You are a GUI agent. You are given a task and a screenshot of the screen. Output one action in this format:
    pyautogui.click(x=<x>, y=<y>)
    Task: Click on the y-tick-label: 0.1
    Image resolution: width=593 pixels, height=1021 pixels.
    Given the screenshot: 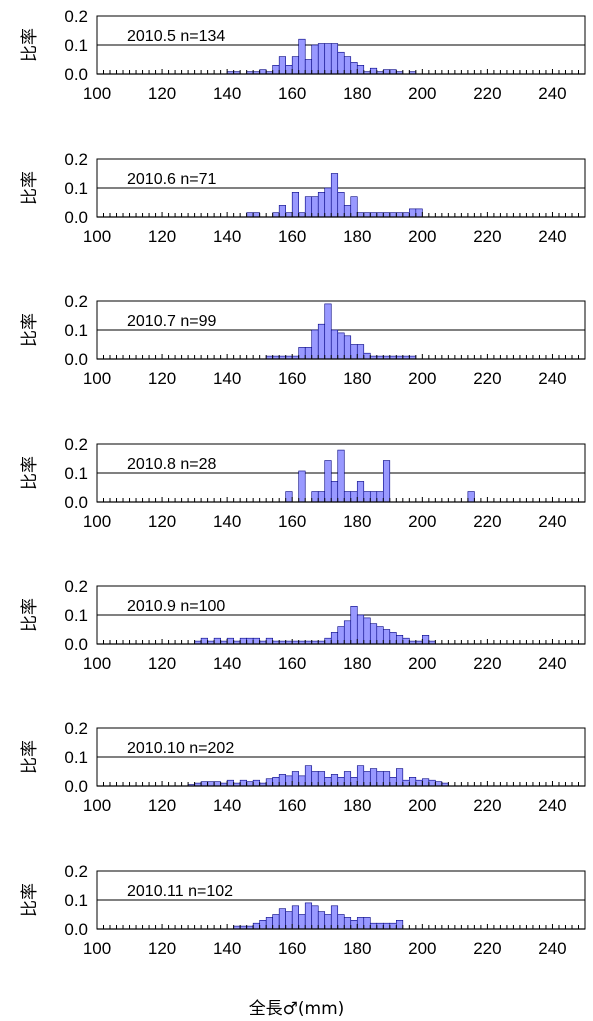 What is the action you would take?
    pyautogui.click(x=76, y=330)
    